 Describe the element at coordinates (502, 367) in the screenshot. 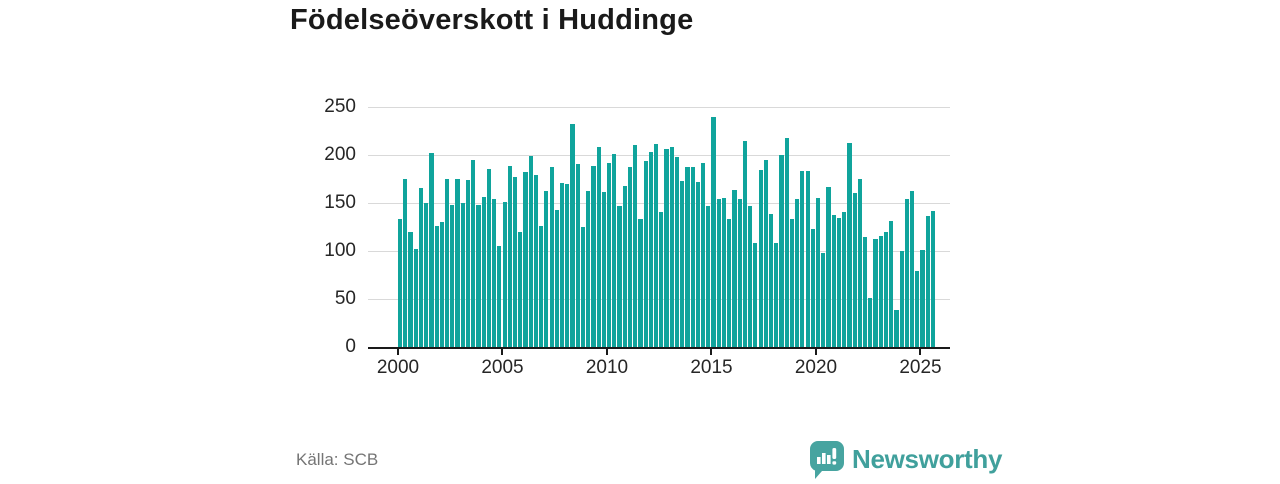

I see `x-tick-label: 2005` at that location.